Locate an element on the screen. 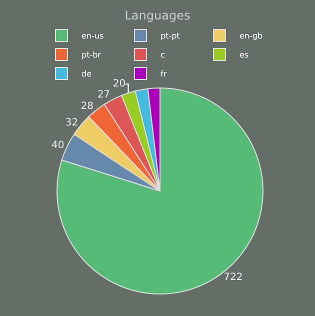 This screenshot has width=315, height=316. data-label: 40 is located at coordinates (58, 146).